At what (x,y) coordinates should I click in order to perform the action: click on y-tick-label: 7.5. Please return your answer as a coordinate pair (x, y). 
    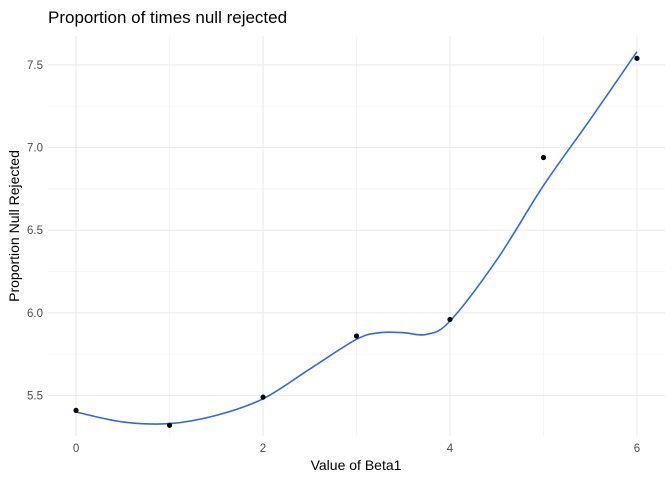
    Looking at the image, I should click on (35, 66).